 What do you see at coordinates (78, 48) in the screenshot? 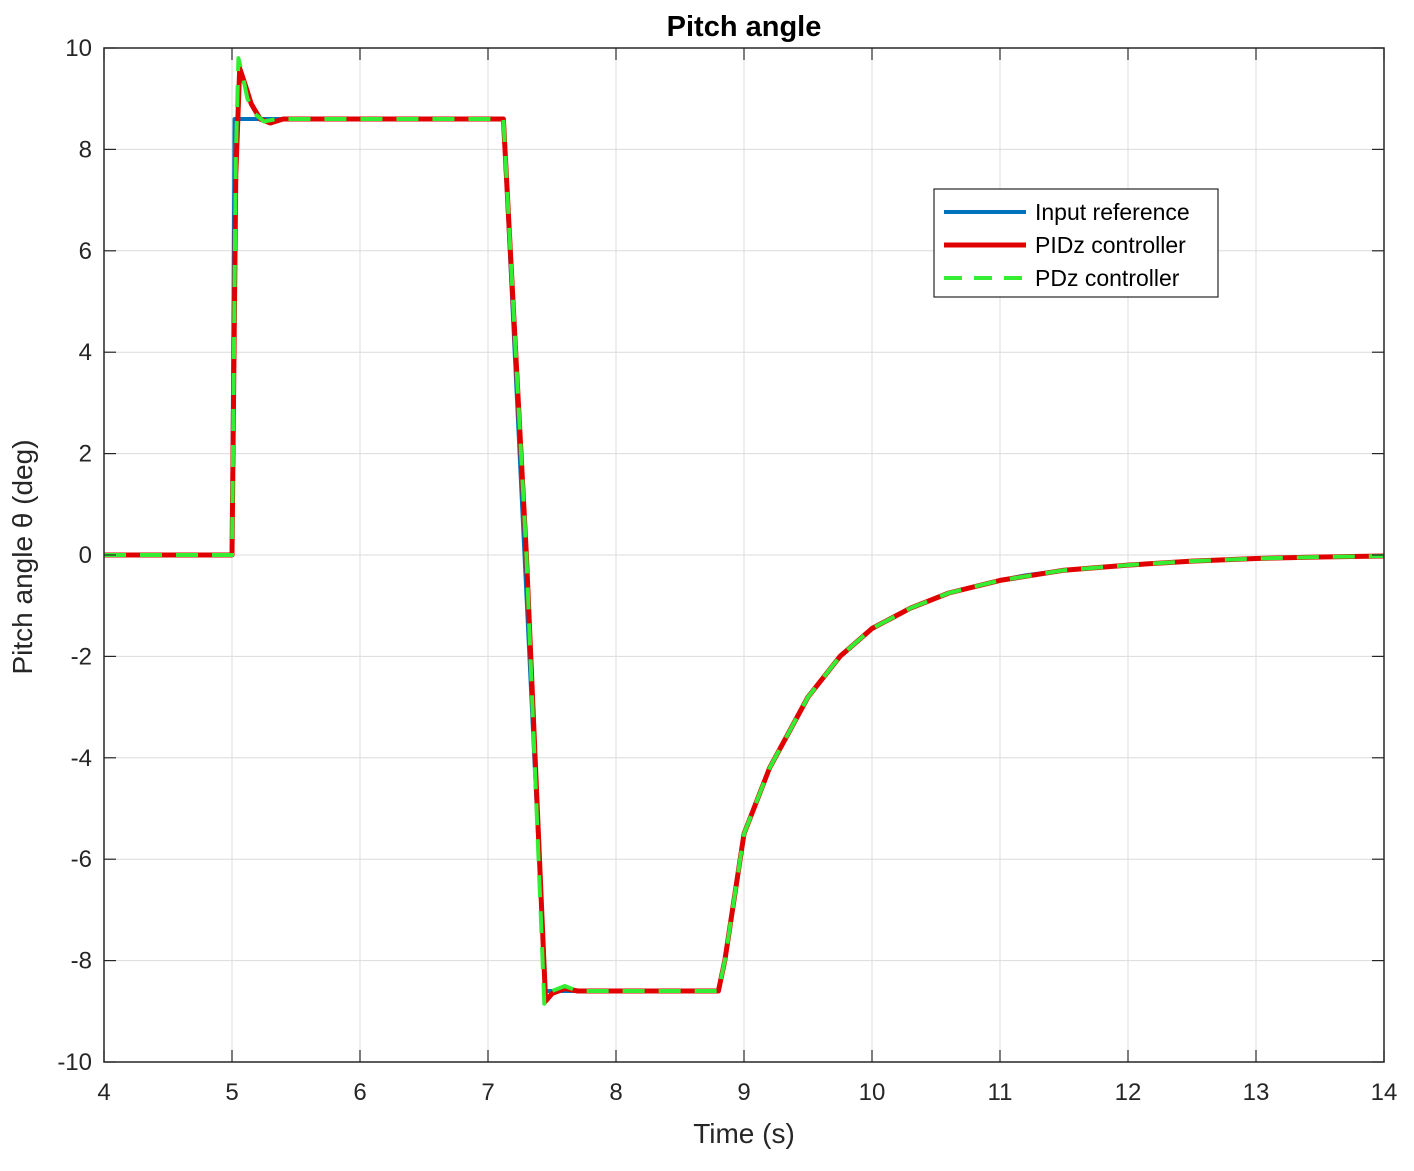
I see `y-tick-label: 10` at bounding box center [78, 48].